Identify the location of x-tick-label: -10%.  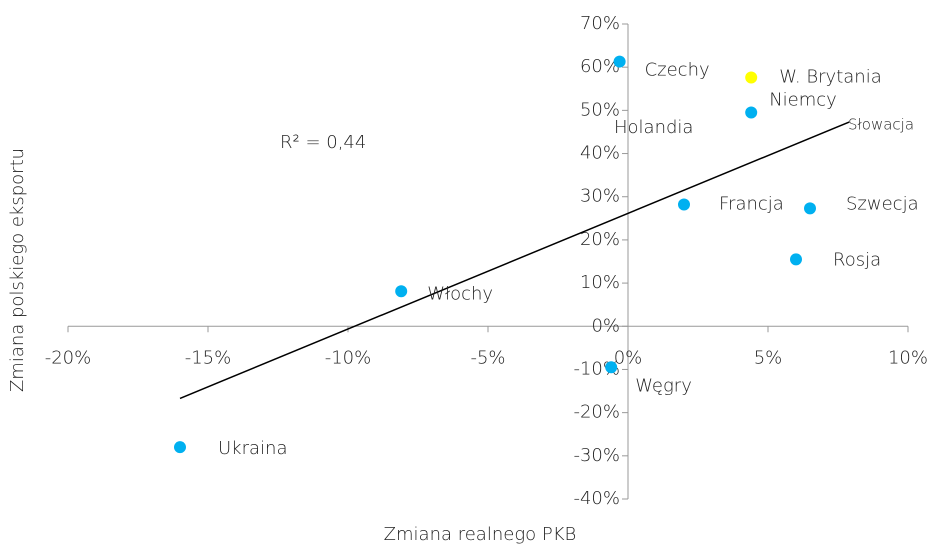
(348, 357).